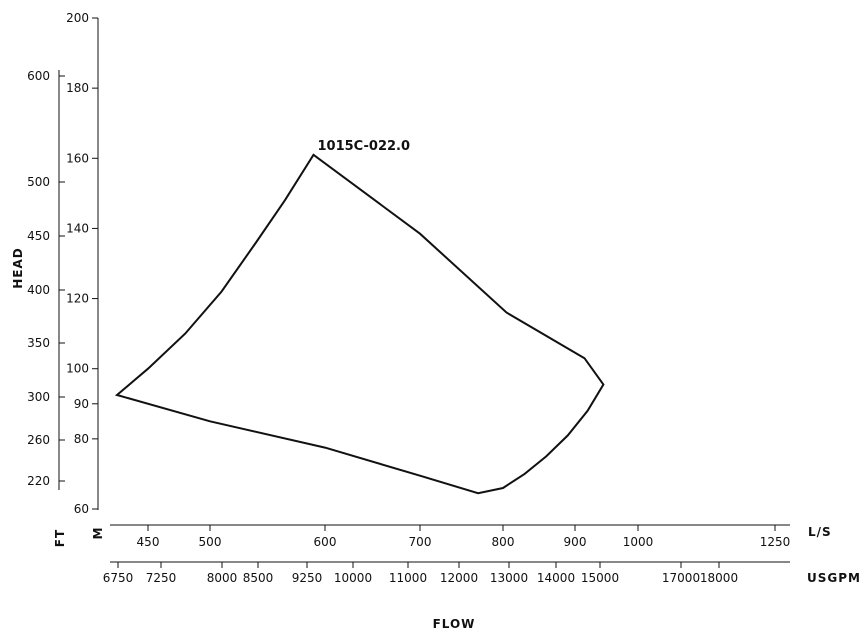  What do you see at coordinates (556, 578) in the screenshot?
I see `x-axis-usgpm-tick-label: 14000` at bounding box center [556, 578].